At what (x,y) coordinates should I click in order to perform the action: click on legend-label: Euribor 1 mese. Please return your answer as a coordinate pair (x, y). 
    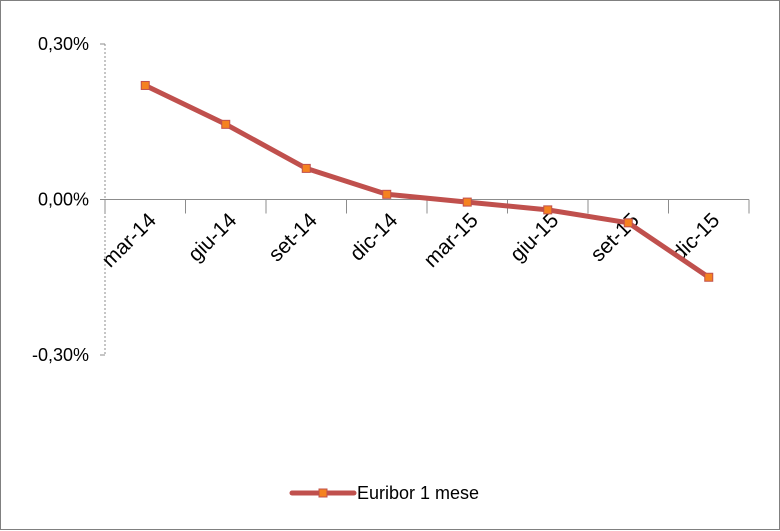
    Looking at the image, I should click on (418, 493).